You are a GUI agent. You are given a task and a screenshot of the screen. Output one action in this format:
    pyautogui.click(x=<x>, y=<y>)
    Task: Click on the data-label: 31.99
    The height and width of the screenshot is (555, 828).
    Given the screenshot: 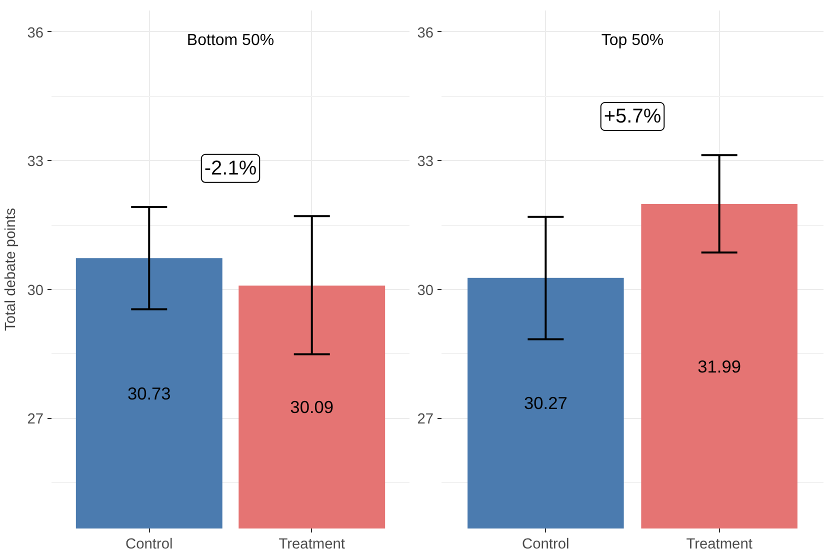 What is the action you would take?
    pyautogui.click(x=720, y=366)
    